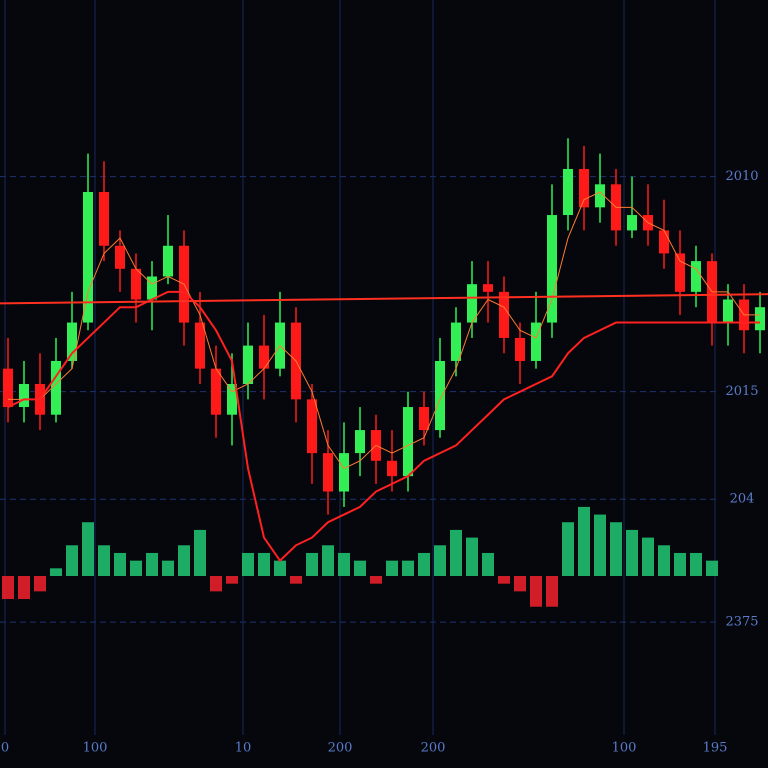 The width and height of the screenshot is (768, 768). Describe the element at coordinates (741, 391) in the screenshot. I see `y-tick-label: 2015` at that location.